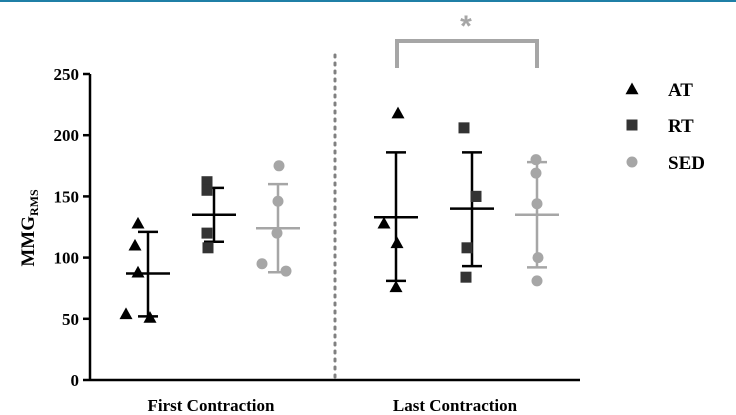 This screenshot has width=736, height=415. I want to click on legend-label-at: AT, so click(680, 90).